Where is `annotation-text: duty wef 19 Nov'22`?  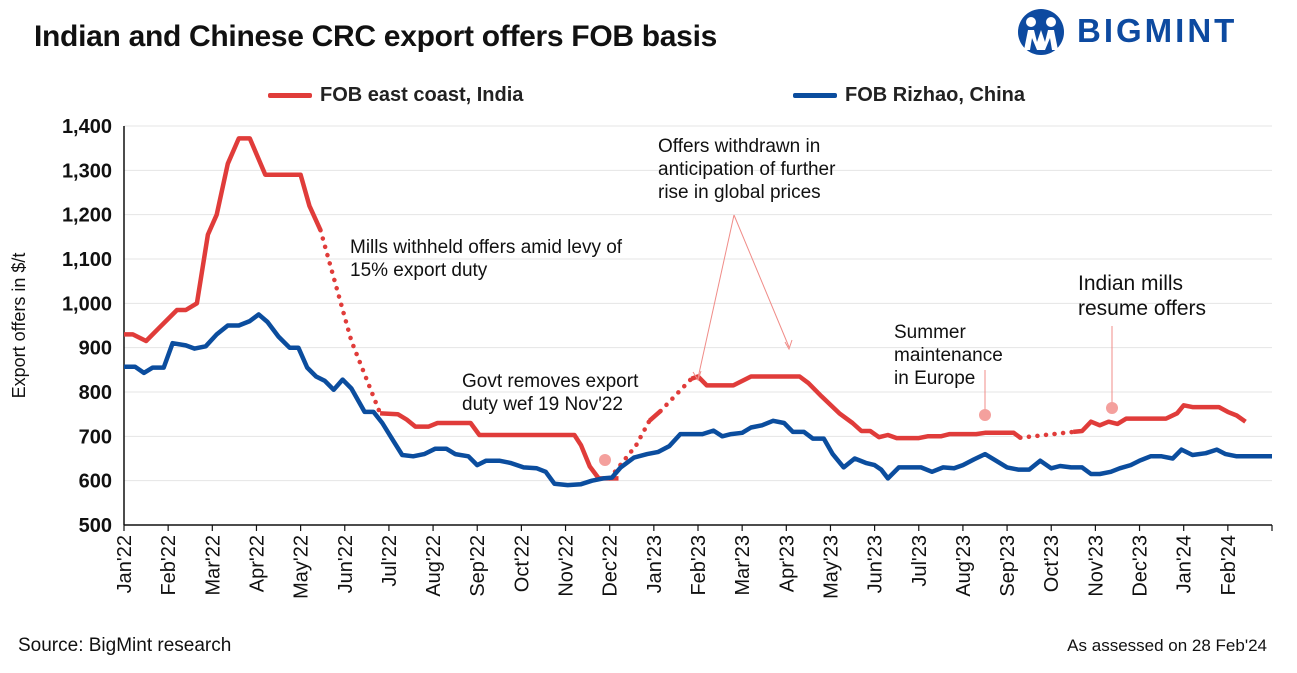 annotation-text: duty wef 19 Nov'22 is located at coordinates (542, 404).